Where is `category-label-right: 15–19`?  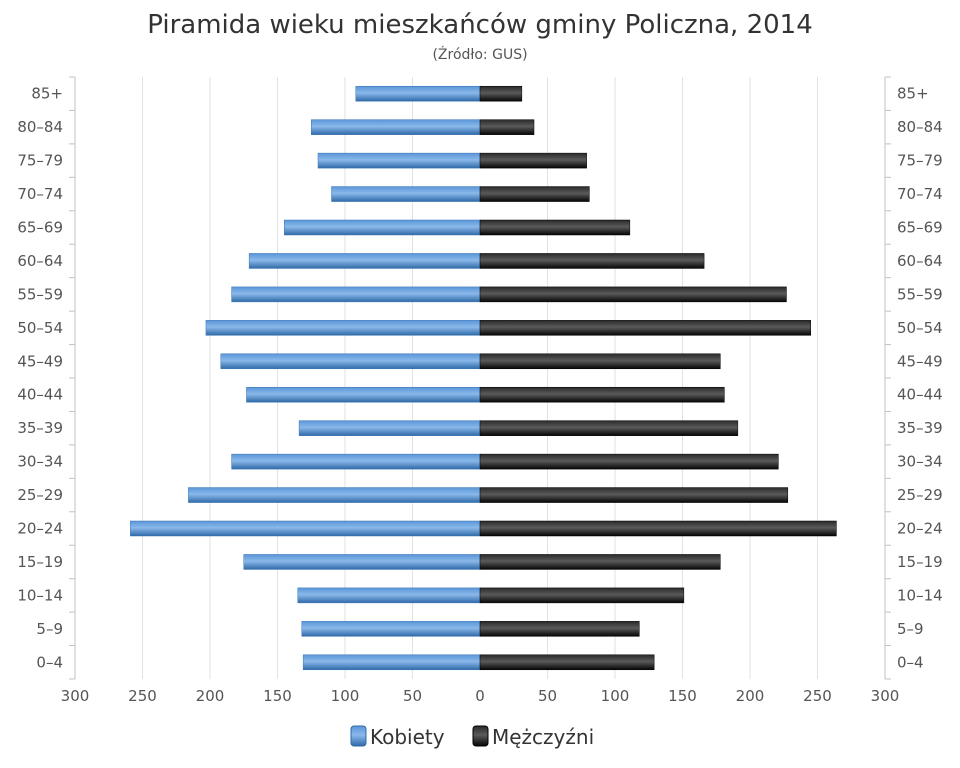
category-label-right: 15–19 is located at coordinates (920, 562).